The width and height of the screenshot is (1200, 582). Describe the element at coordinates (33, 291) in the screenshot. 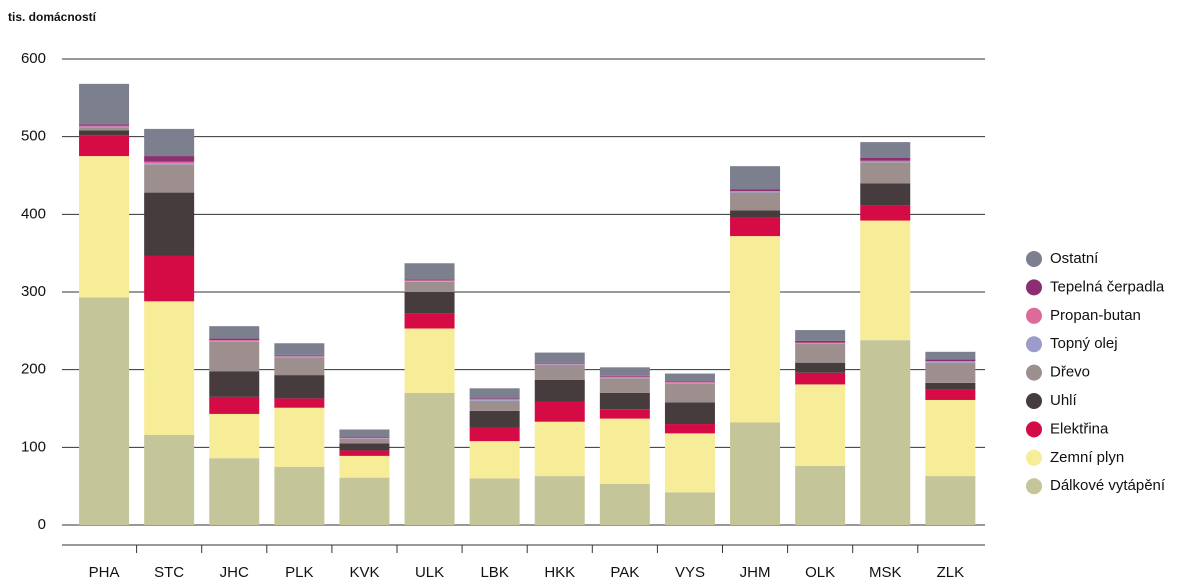

I see `y-tick-label: 300` at that location.